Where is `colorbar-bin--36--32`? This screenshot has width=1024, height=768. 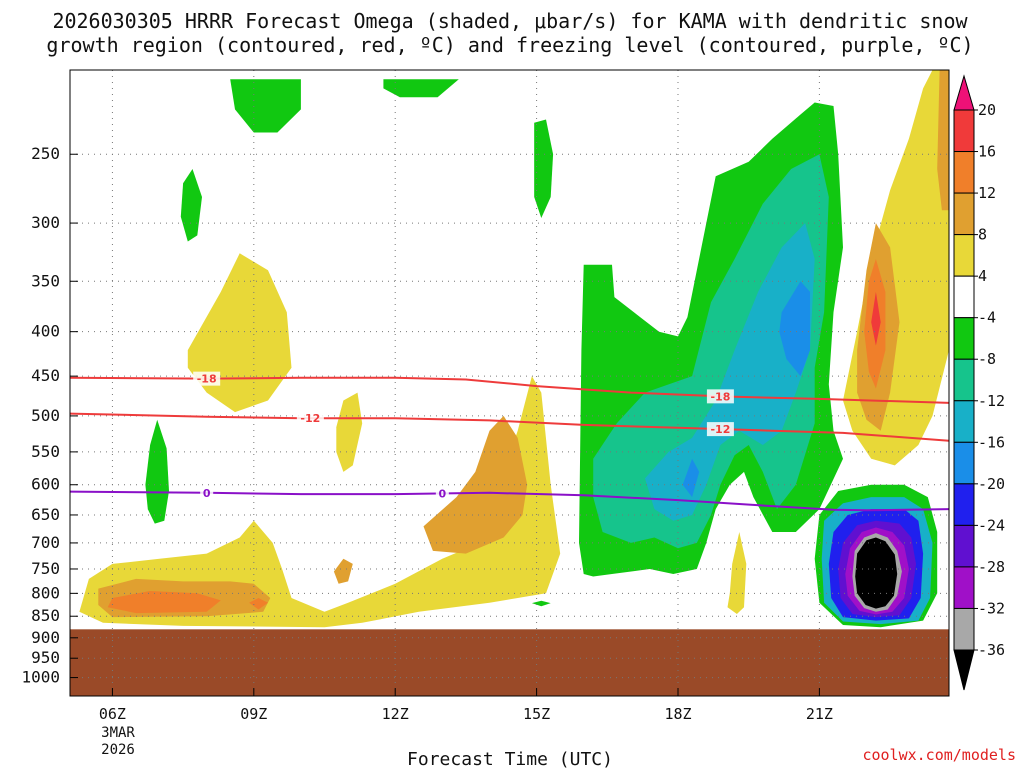 colorbar-bin--36--32 is located at coordinates (964, 629).